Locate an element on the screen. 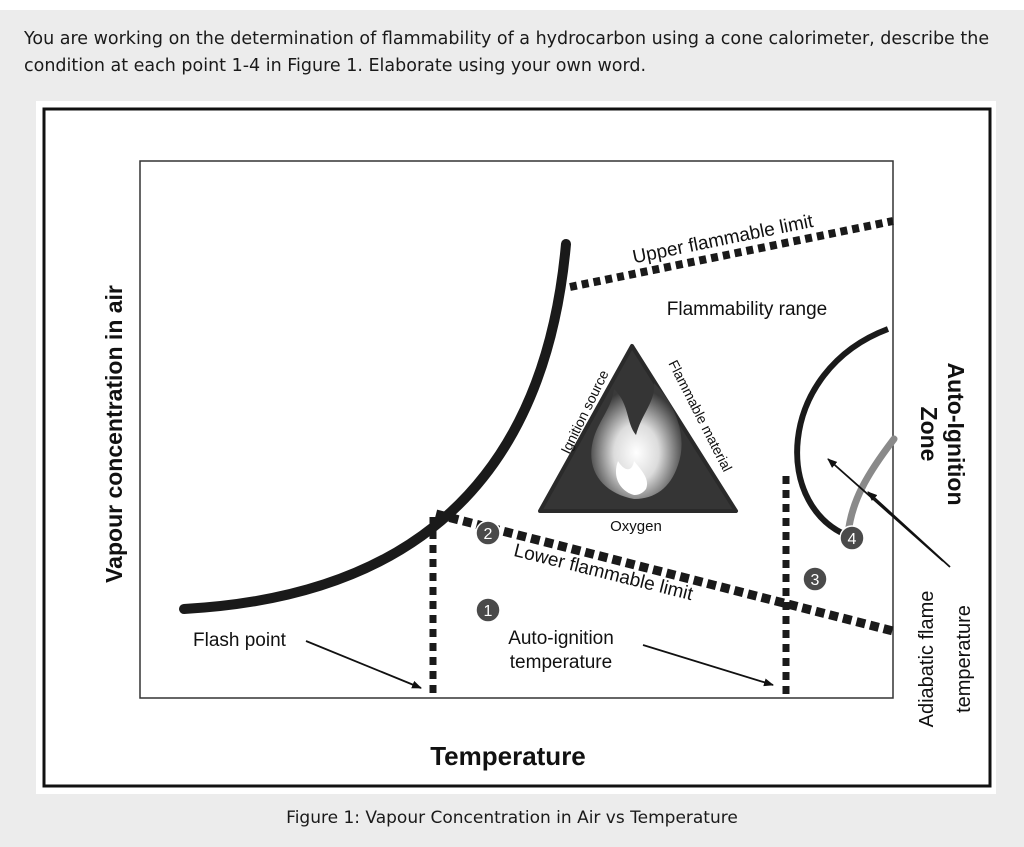 This screenshot has height=847, width=1024. lower-flammable-limit-line is located at coordinates (664, 572).